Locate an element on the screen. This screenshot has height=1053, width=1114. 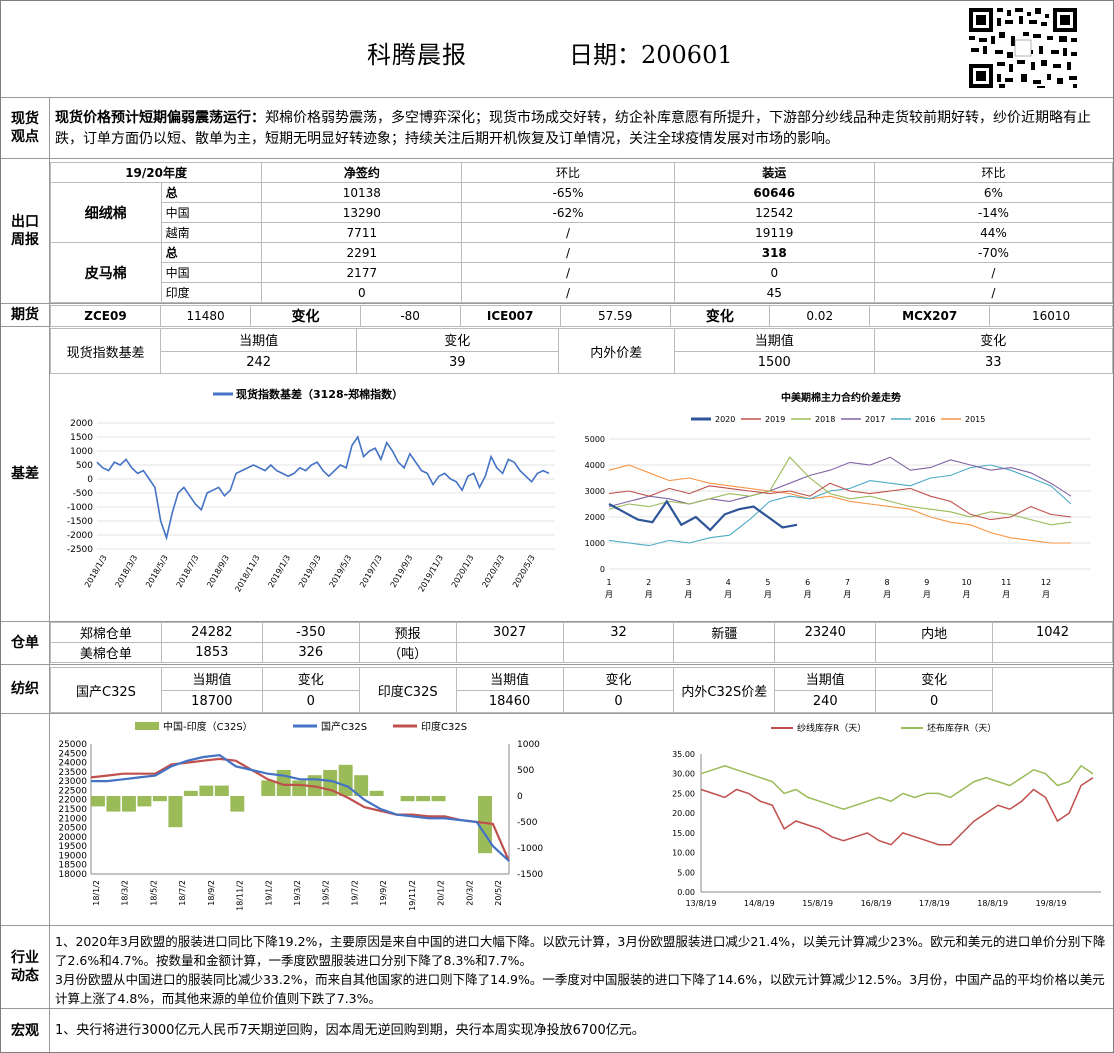
tx-a-label: 国产C32S is located at coordinates (106, 690).